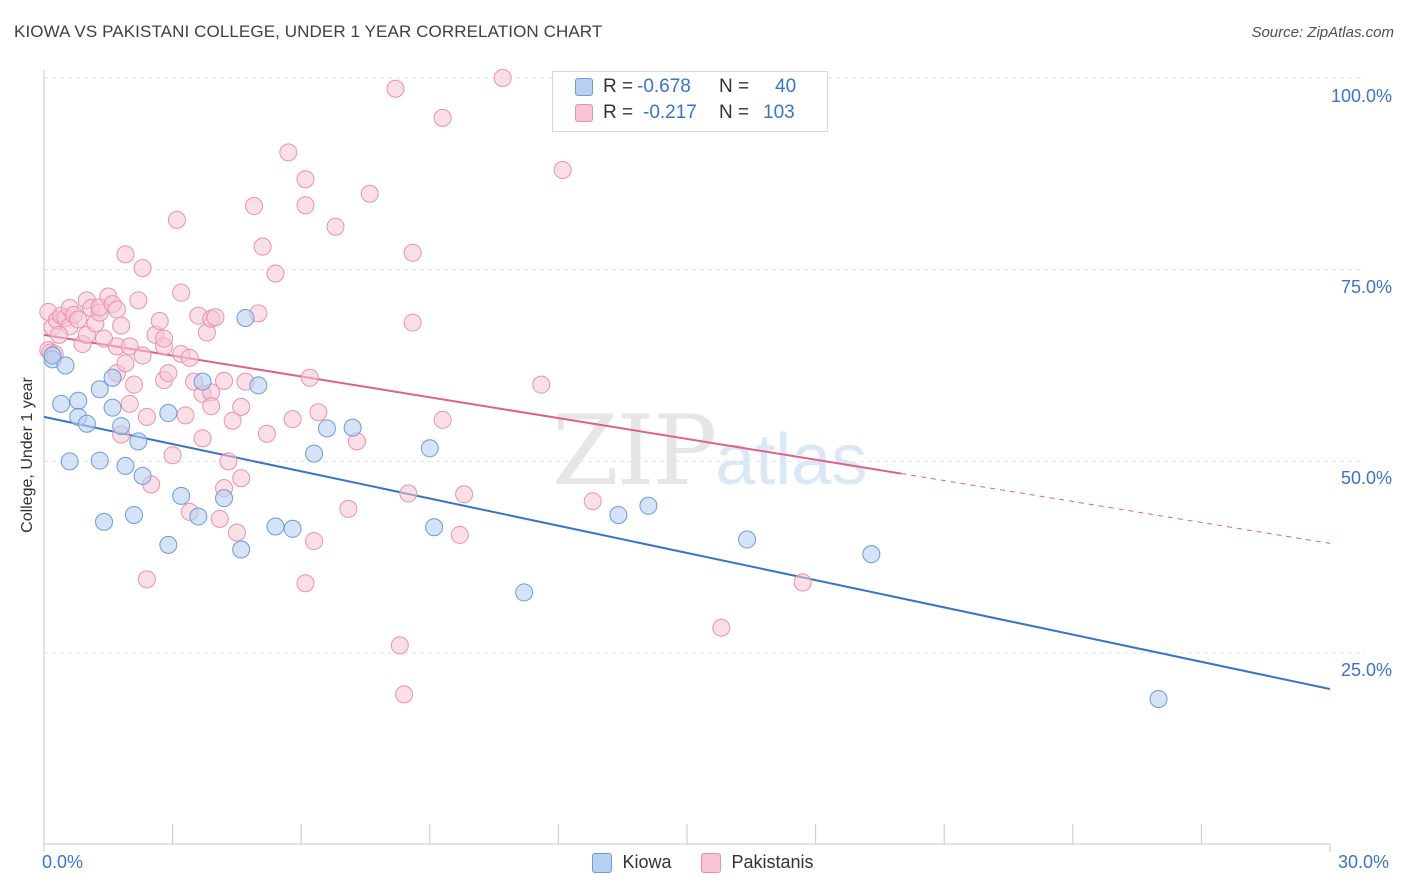 The height and width of the screenshot is (892, 1406). What do you see at coordinates (709, 451) in the screenshot?
I see `watermark: ZIPatlas` at bounding box center [709, 451].